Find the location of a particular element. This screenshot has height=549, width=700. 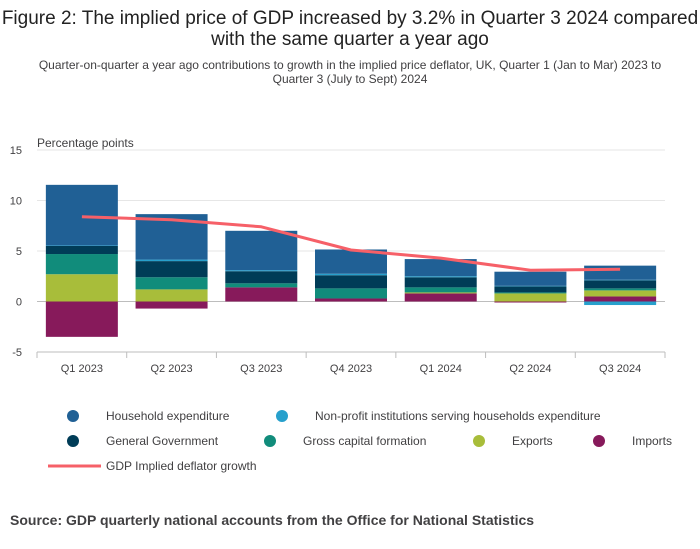

y-axis: -5 0 5 10 15 is located at coordinates (16, 252).